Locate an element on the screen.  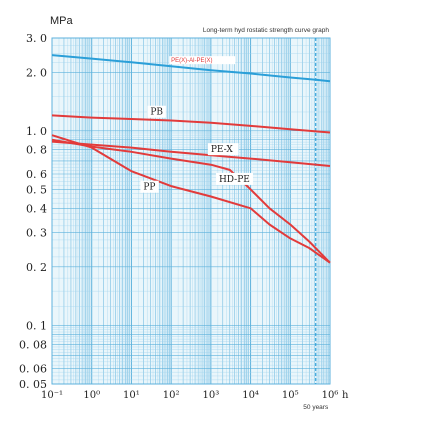
y-tick-label: 0. 4 is located at coordinates (36, 208).